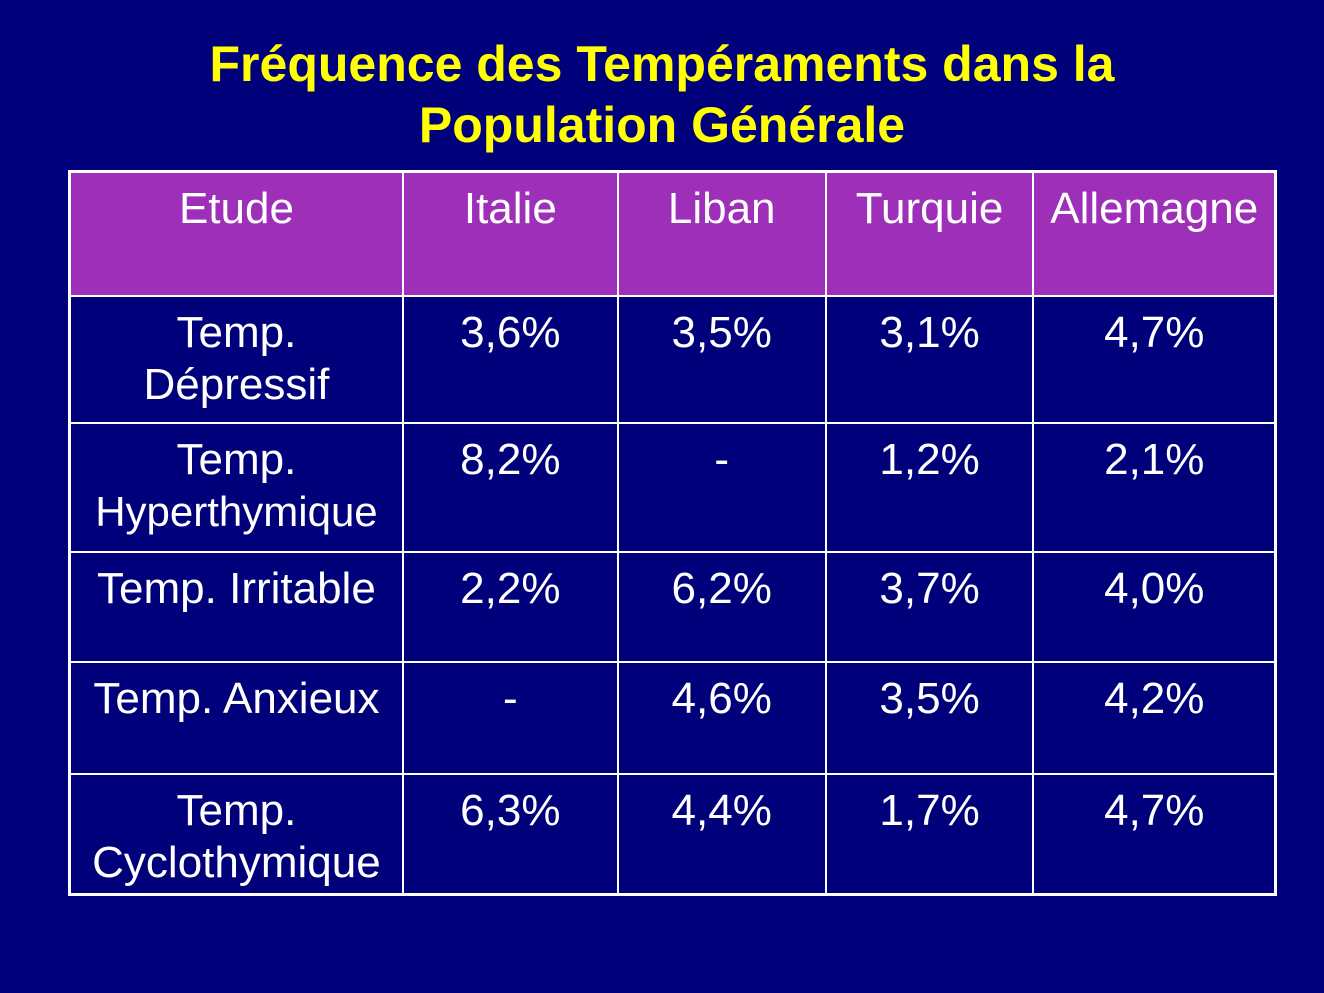  I want to click on row-label-line-2: Cyclothymique, so click(236, 862).